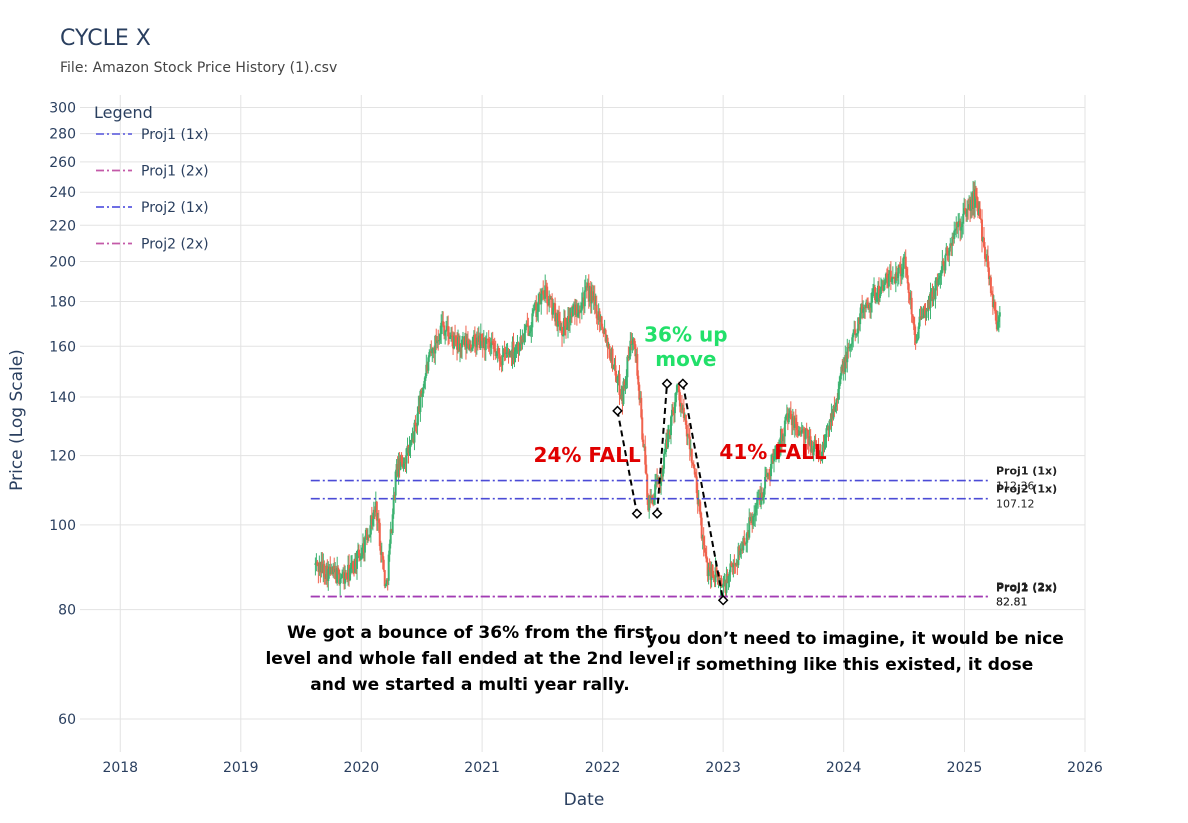 Image resolution: width=1188 pixels, height=823 pixels. Describe the element at coordinates (469, 685) in the screenshot. I see `note-left-line: and we started a multi year rally.` at that location.